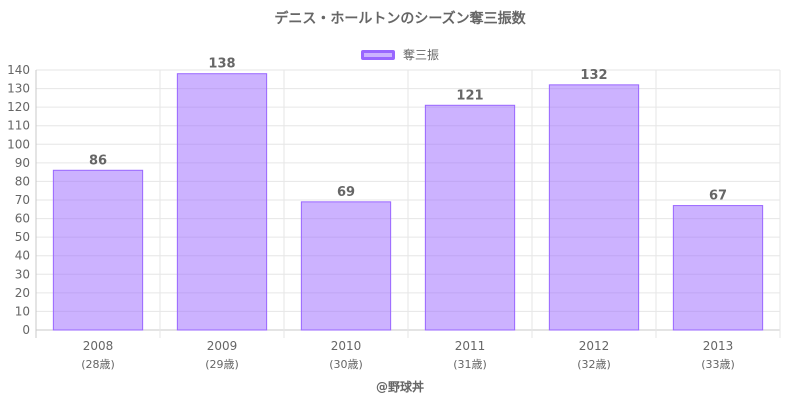  Describe the element at coordinates (18, 70) in the screenshot. I see `y-tick-label: 140` at that location.